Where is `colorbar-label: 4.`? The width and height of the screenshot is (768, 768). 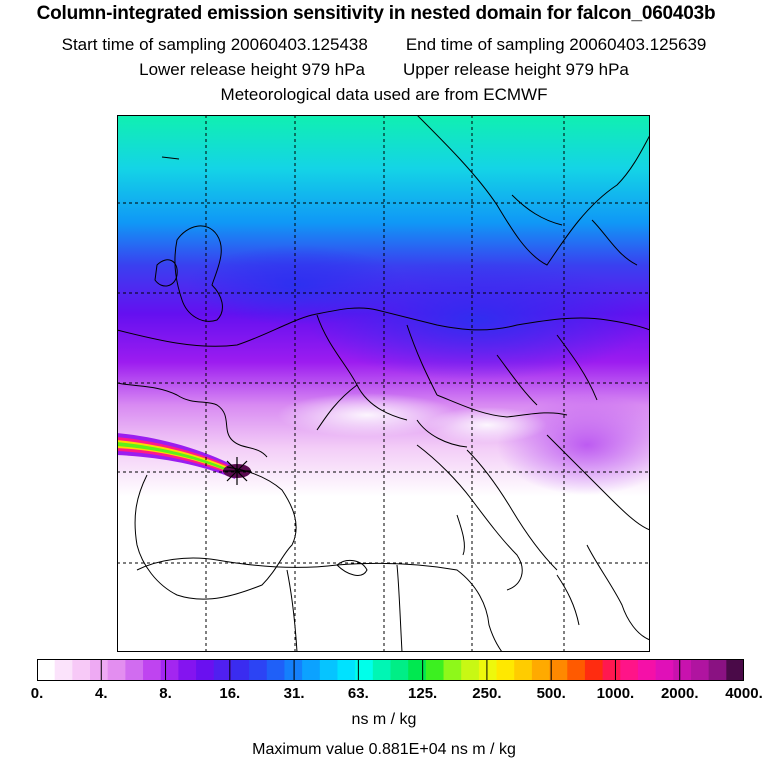 colorbar-label: 4. is located at coordinates (101, 693).